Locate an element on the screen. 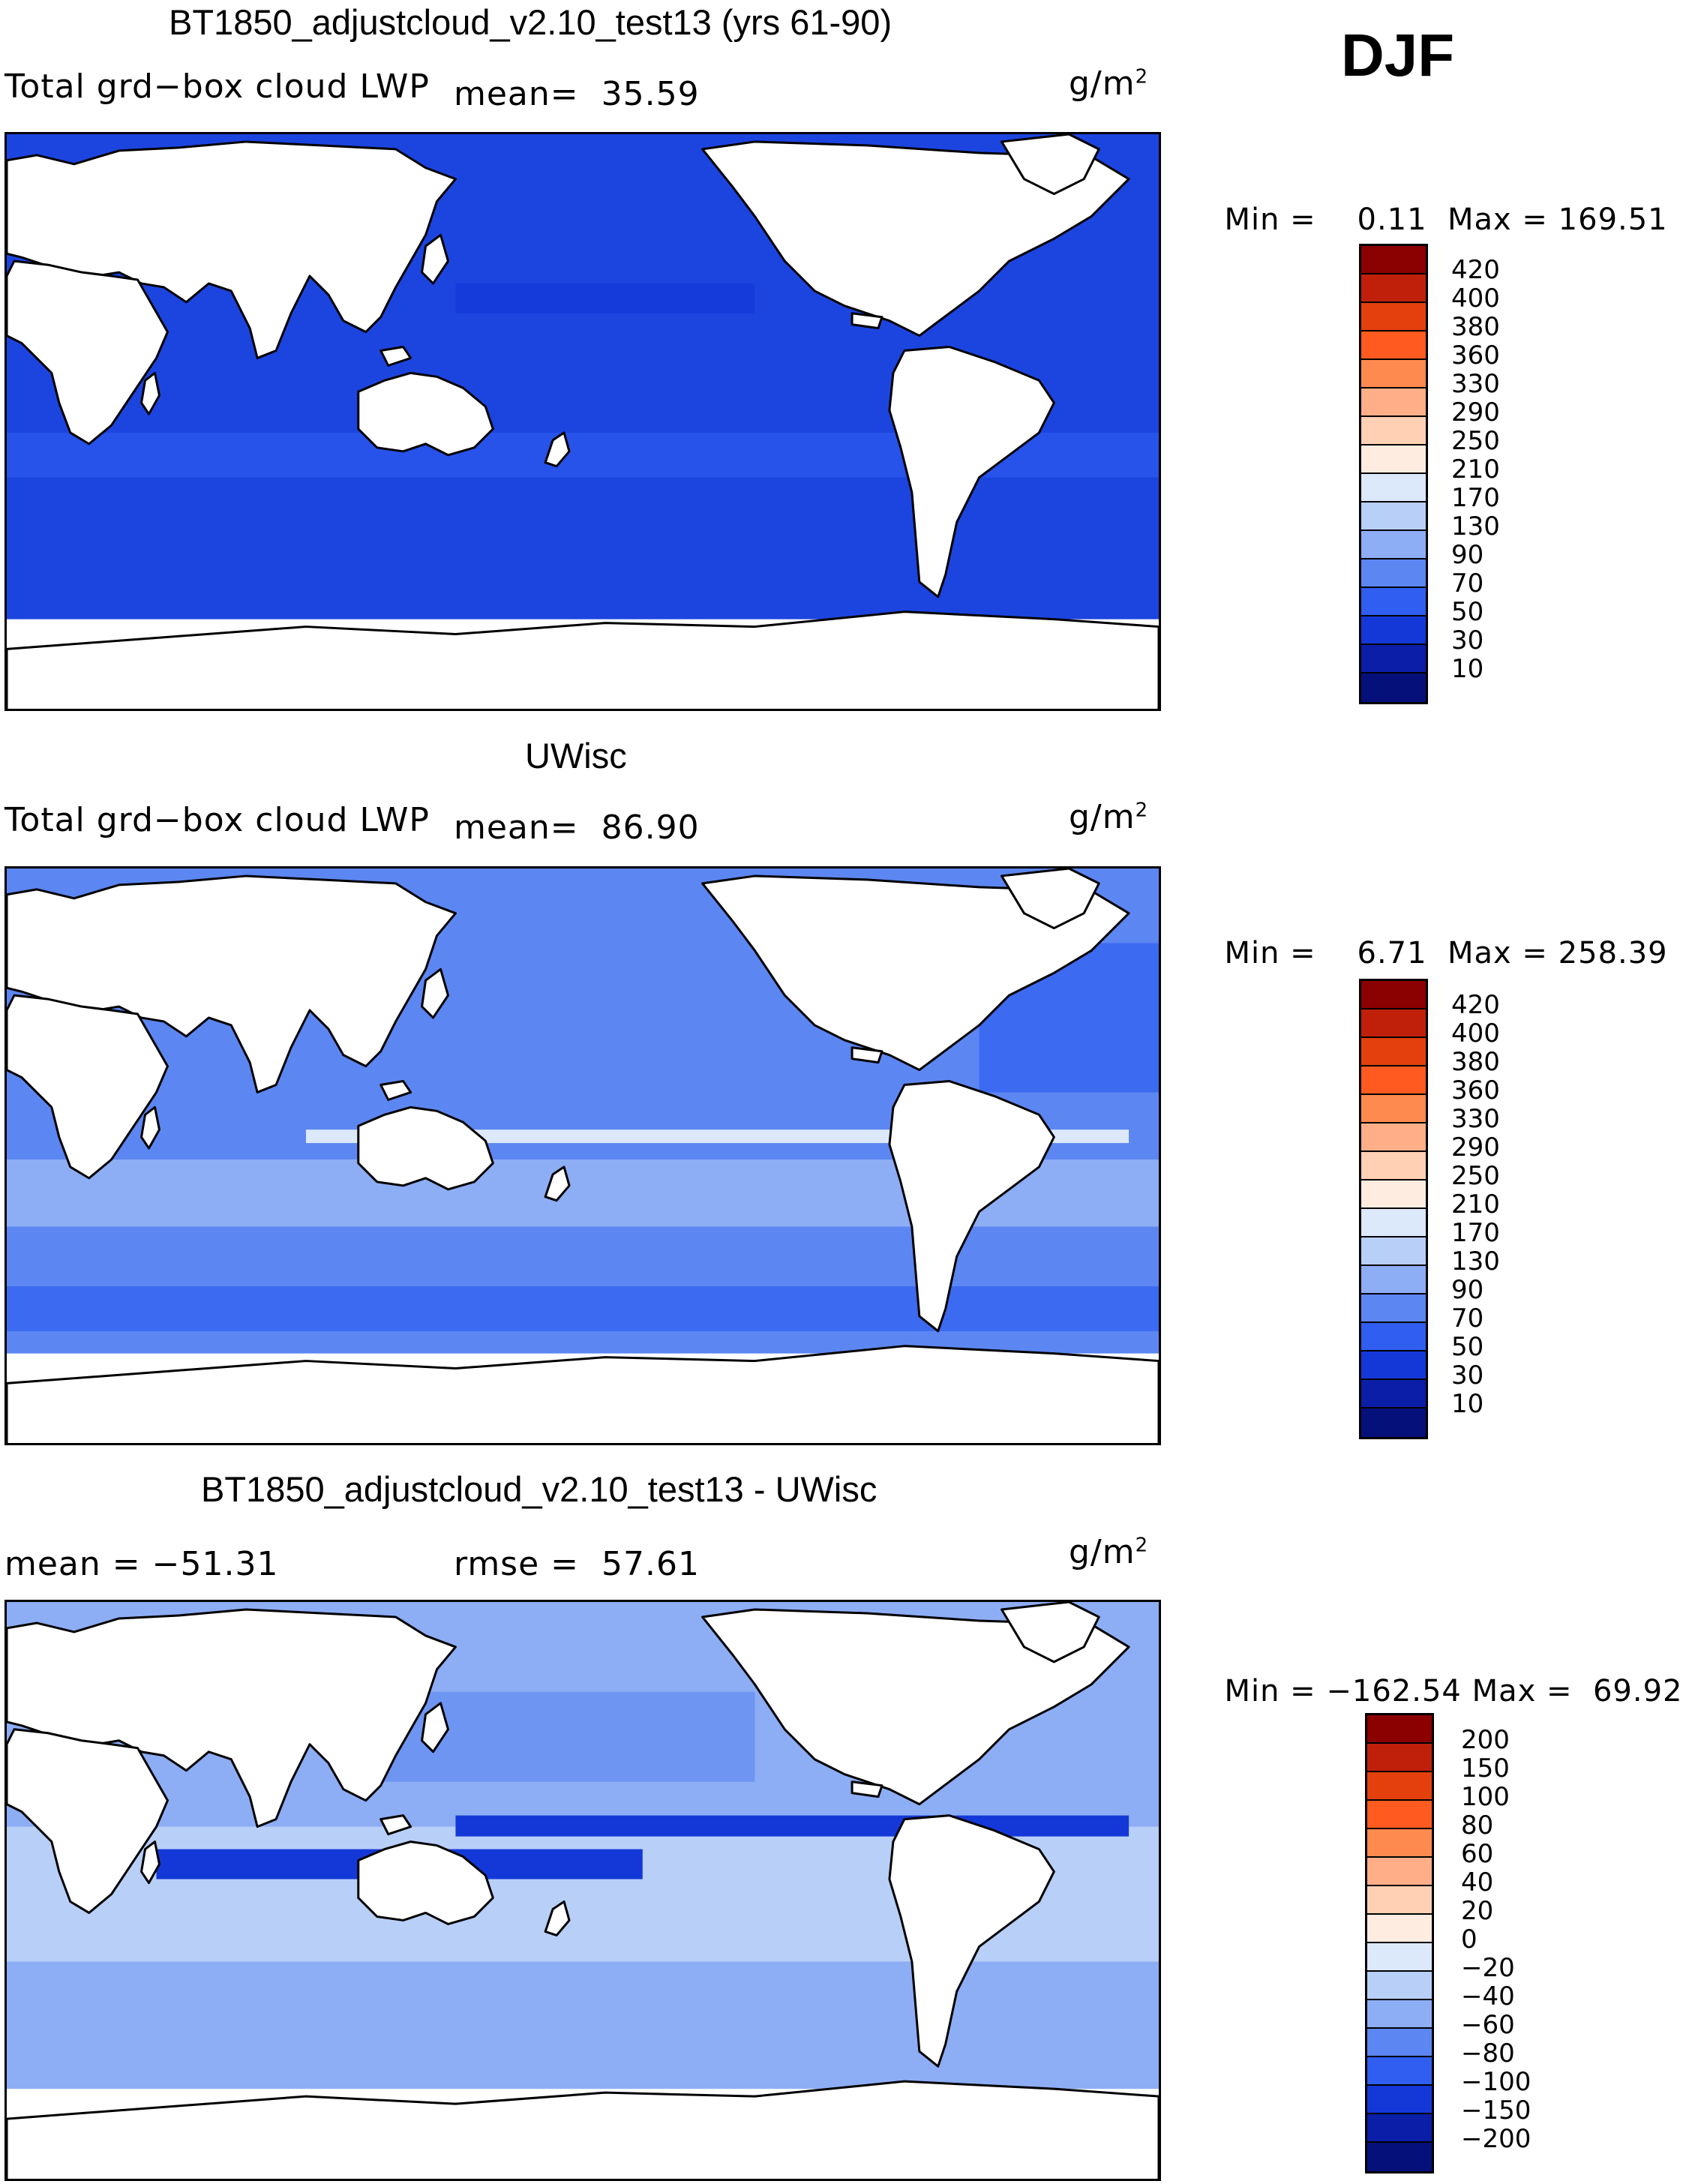 The height and width of the screenshot is (2184, 1683). colorbar-tick-label: 20 is located at coordinates (1477, 1911).